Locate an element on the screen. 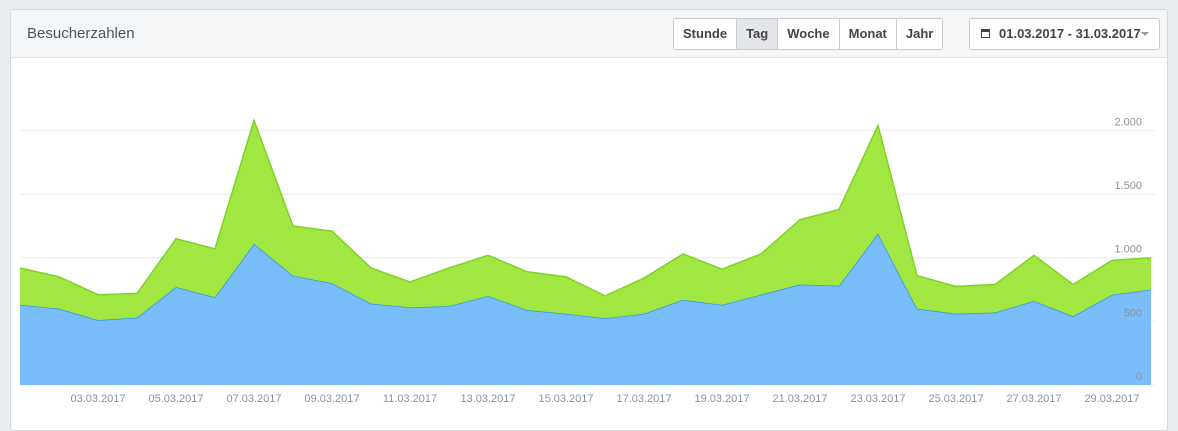  x-tick-label: 19.03.2017 is located at coordinates (721, 399).